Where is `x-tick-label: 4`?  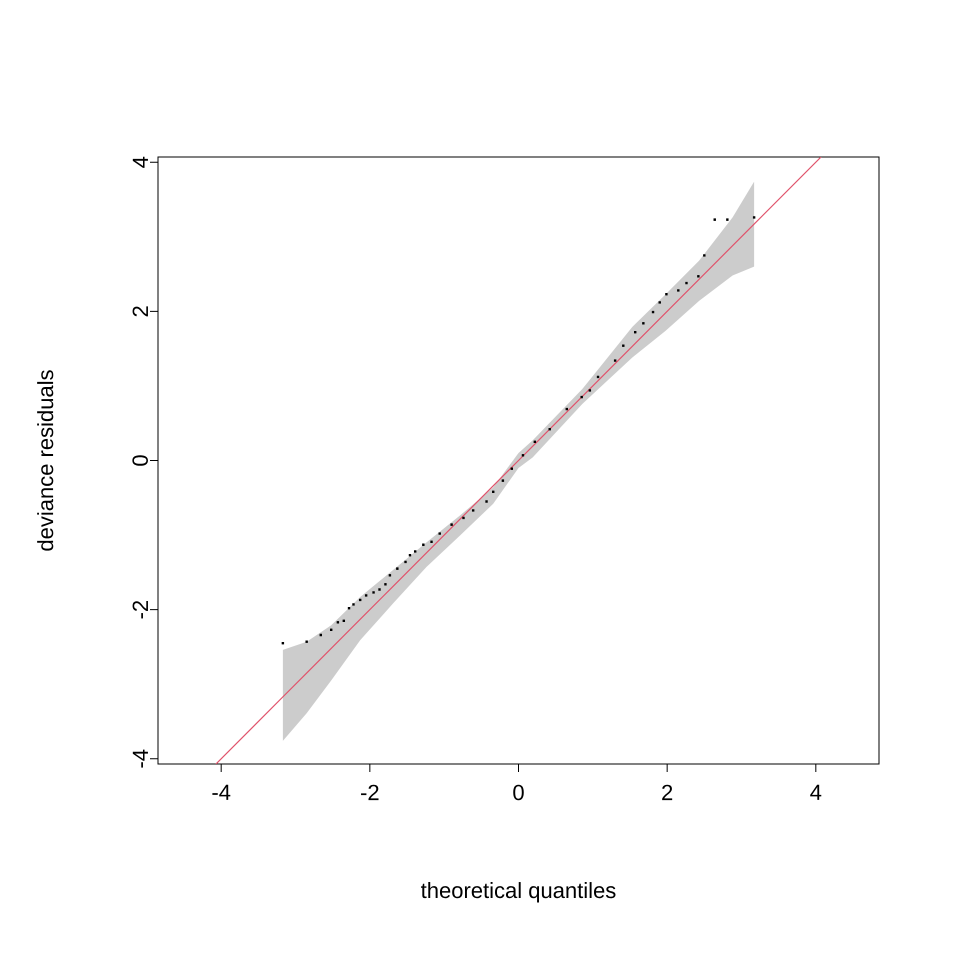
x-tick-label: 4 is located at coordinates (816, 792).